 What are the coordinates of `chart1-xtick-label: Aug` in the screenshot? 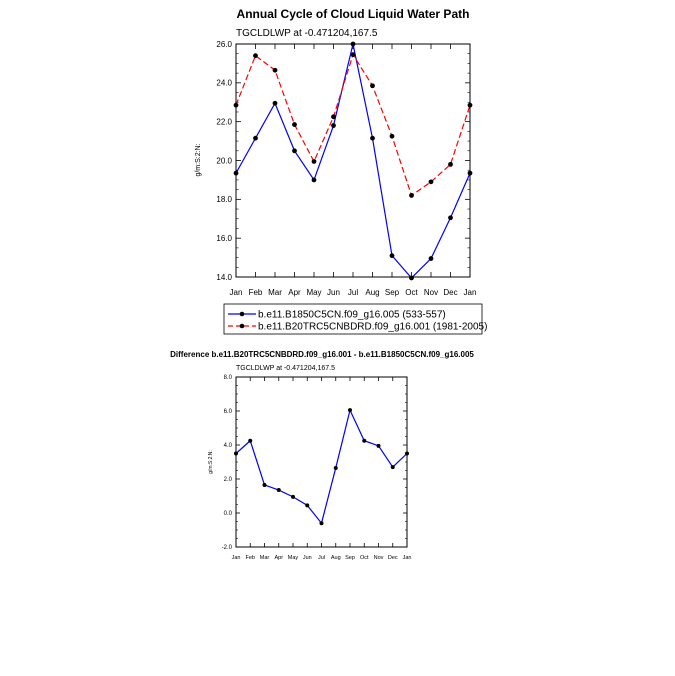 It's located at (372, 292).